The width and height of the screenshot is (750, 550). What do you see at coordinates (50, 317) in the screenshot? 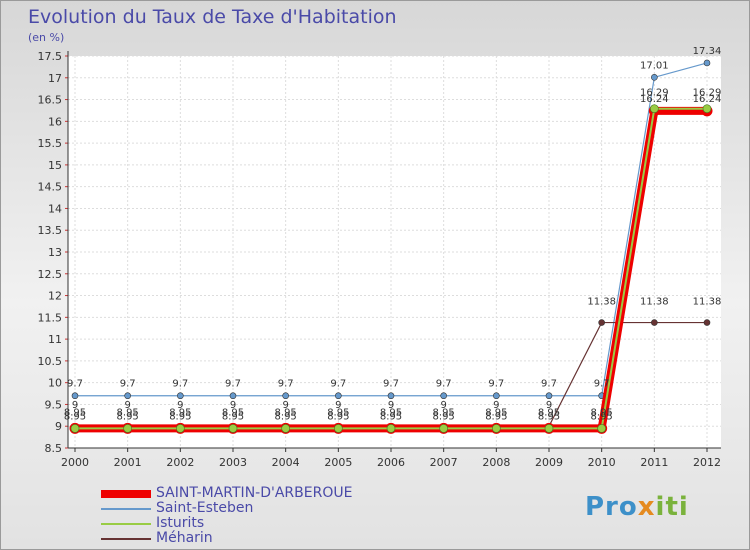
I see `y-tick-label: 11.5` at bounding box center [50, 317].